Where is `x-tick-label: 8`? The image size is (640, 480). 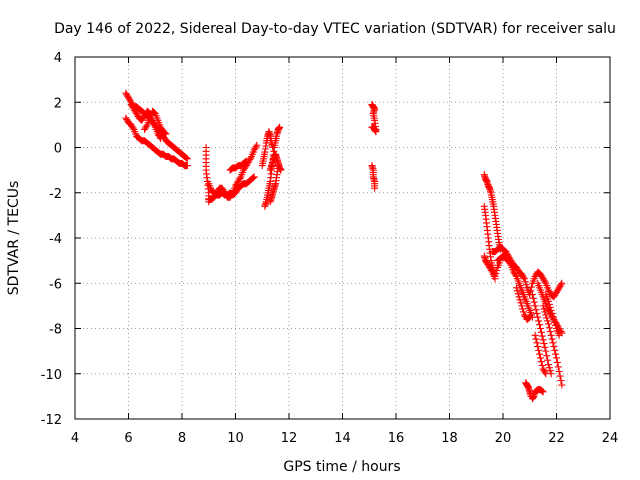
x-tick-label: 8 is located at coordinates (182, 438).